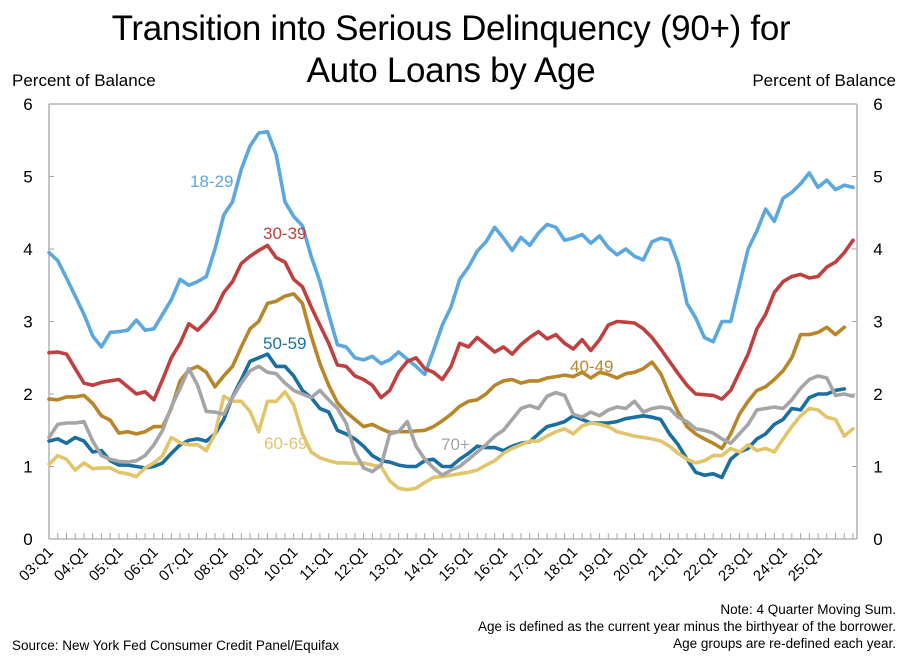  Describe the element at coordinates (595, 564) in the screenshot. I see `x-tick-label: 19:Q1` at that location.